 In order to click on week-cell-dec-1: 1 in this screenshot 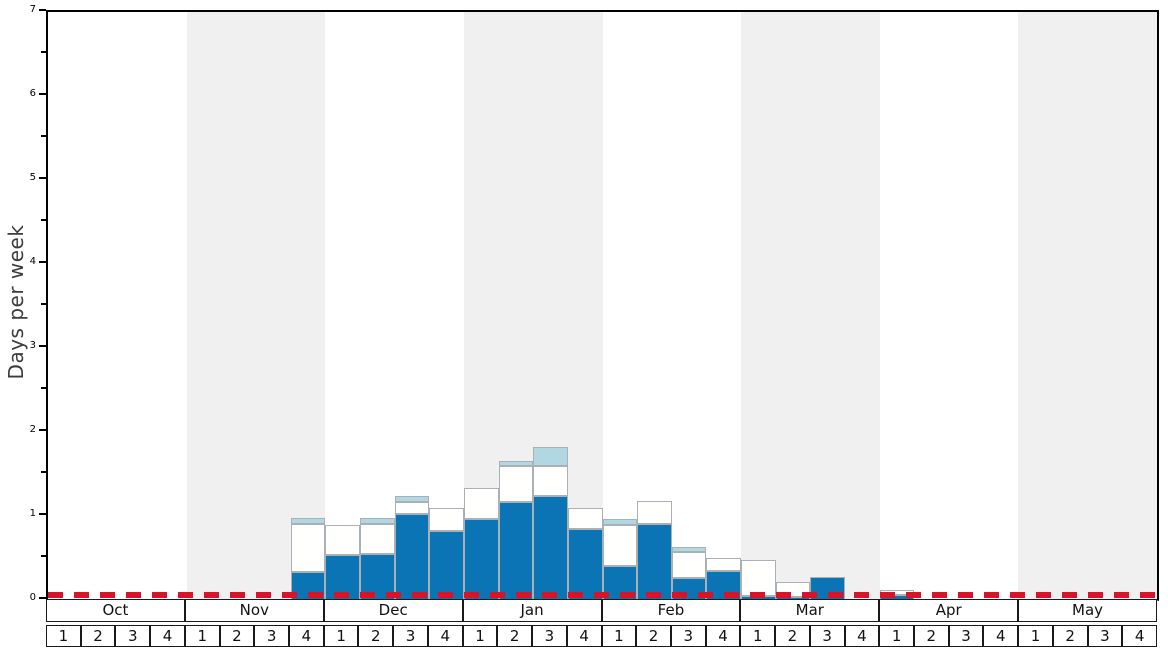, I will do `click(341, 636)`.